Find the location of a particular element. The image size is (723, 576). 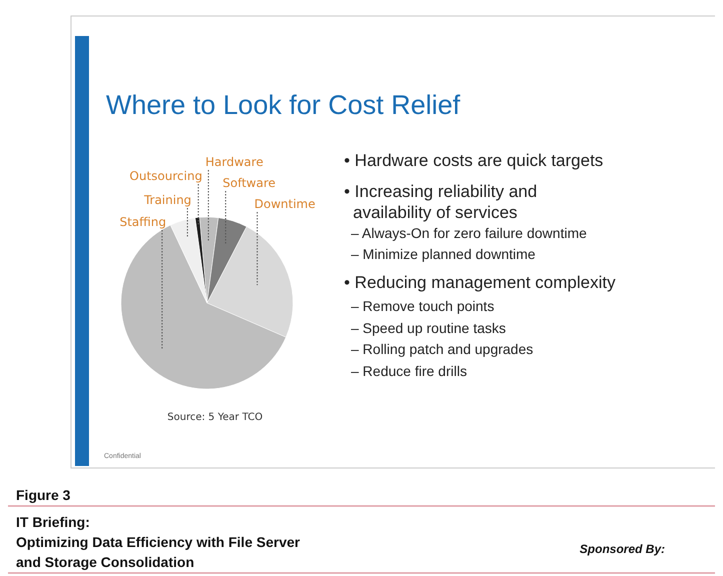

slice-label: Outsourcing is located at coordinates (166, 176).